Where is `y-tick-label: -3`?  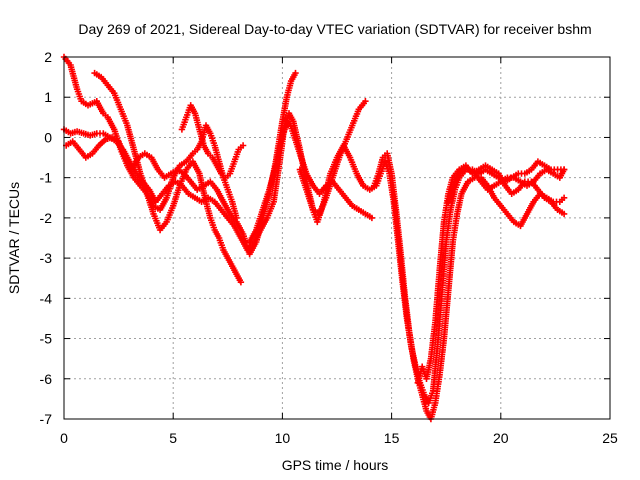 y-tick-label: -3 is located at coordinates (46, 258).